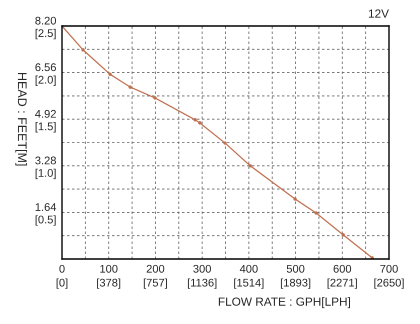 This screenshot has width=420, height=324. I want to click on x2-tick-label: [0], so click(62, 283).